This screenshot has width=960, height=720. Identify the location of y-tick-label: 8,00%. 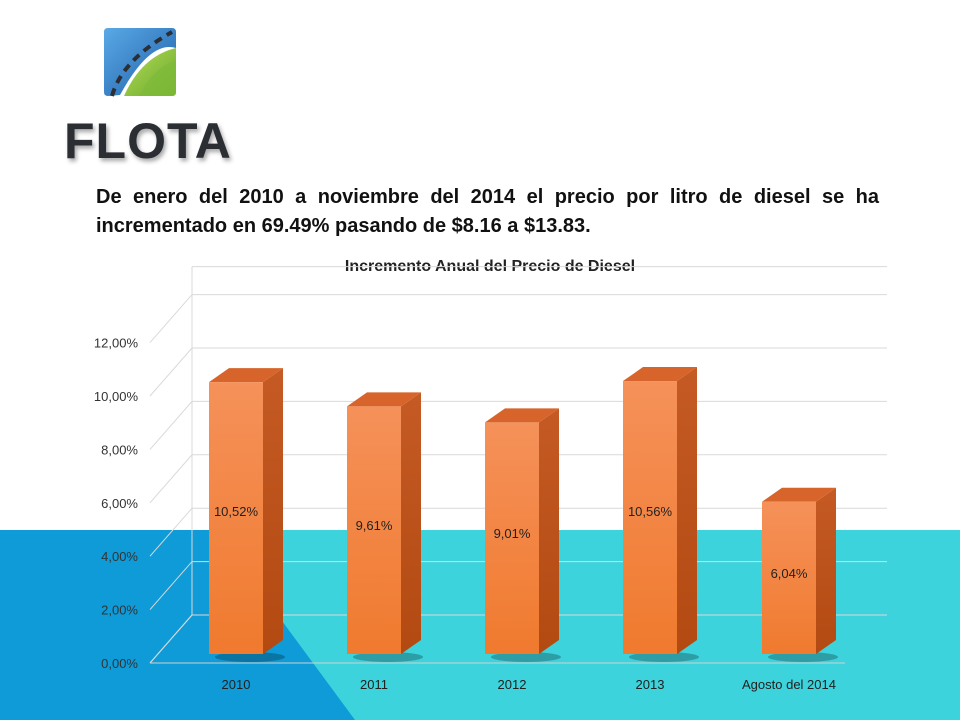
(119, 449).